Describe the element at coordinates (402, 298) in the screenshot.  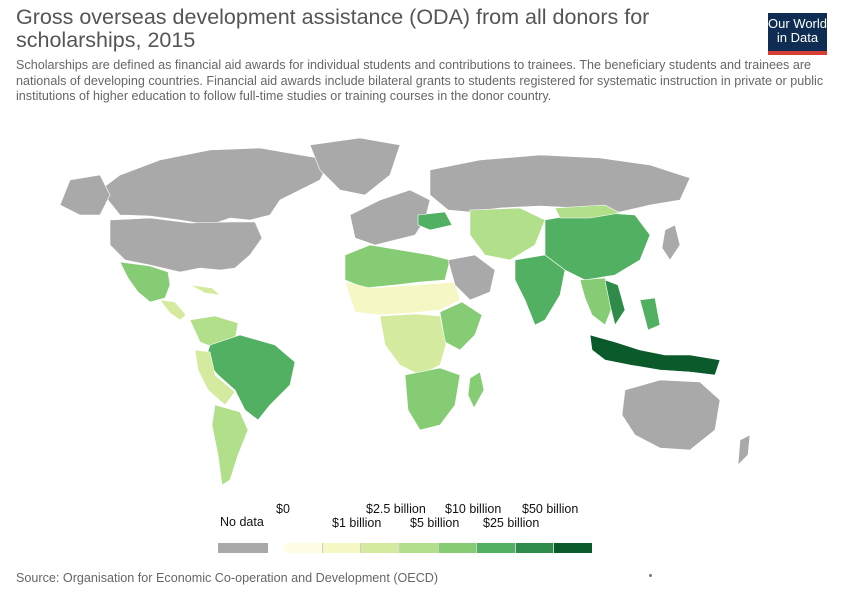
I see `region-sahel` at that location.